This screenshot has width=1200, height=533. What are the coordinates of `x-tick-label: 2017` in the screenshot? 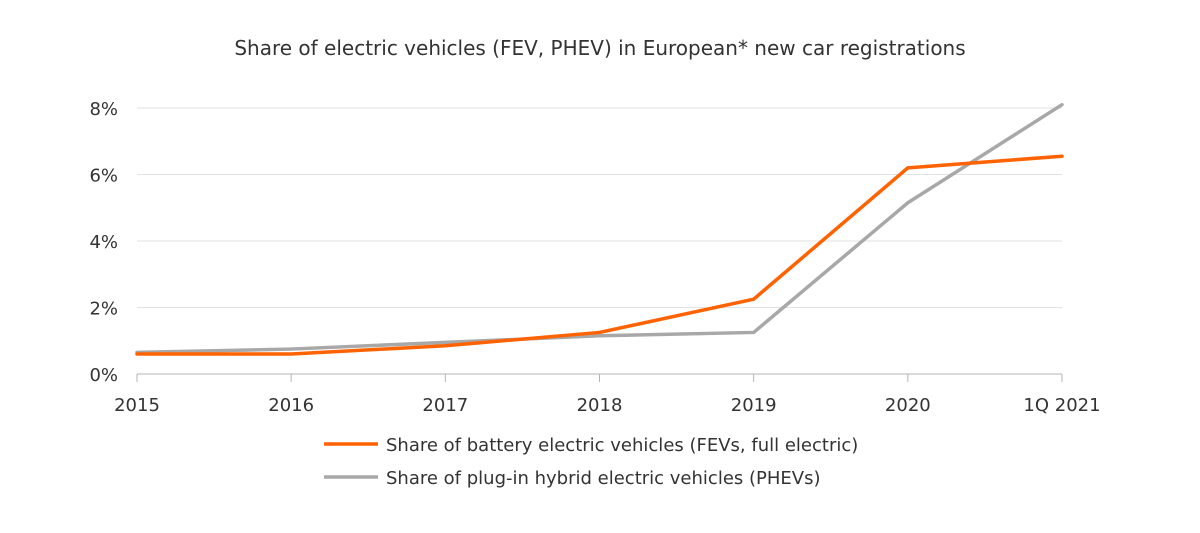 It's located at (445, 405).